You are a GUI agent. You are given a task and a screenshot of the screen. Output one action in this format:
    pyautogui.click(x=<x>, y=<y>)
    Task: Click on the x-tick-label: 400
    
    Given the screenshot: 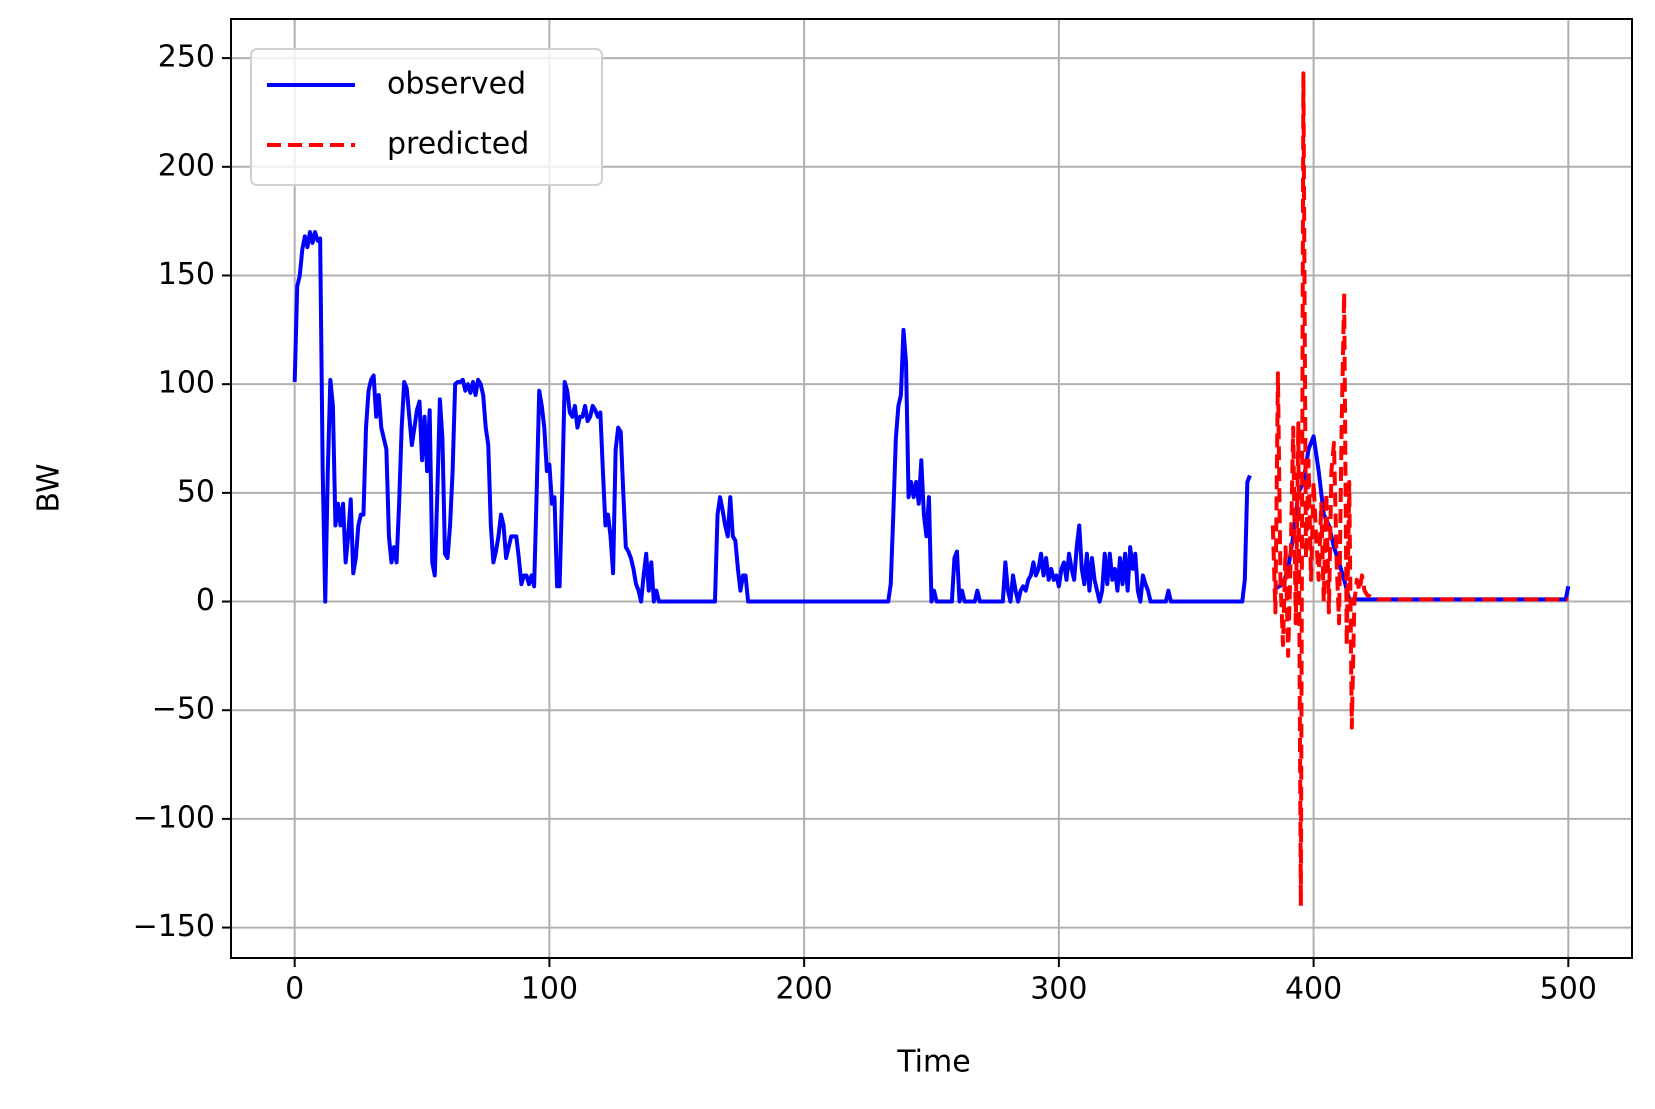 What is the action you would take?
    pyautogui.click(x=1313, y=989)
    